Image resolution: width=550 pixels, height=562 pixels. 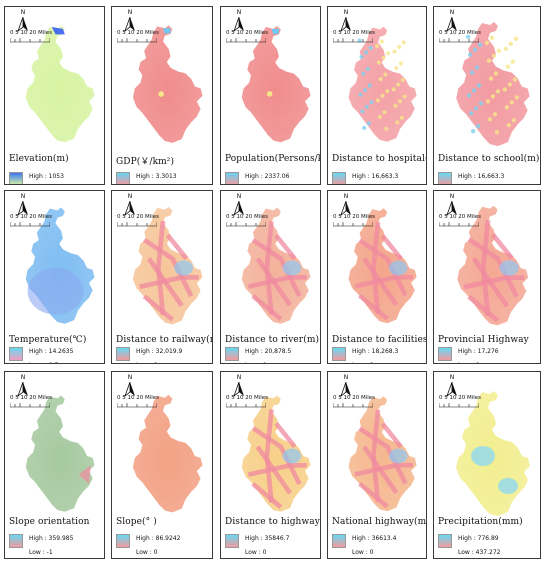 I want to click on legend-high-value: High : 3.3013, so click(x=156, y=176).